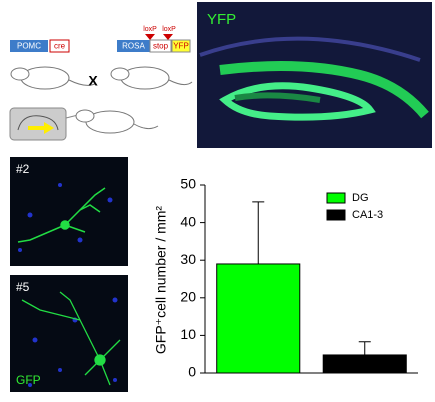  Describe the element at coordinates (159, 37) in the screenshot. I see `loxp-sites` at that location.